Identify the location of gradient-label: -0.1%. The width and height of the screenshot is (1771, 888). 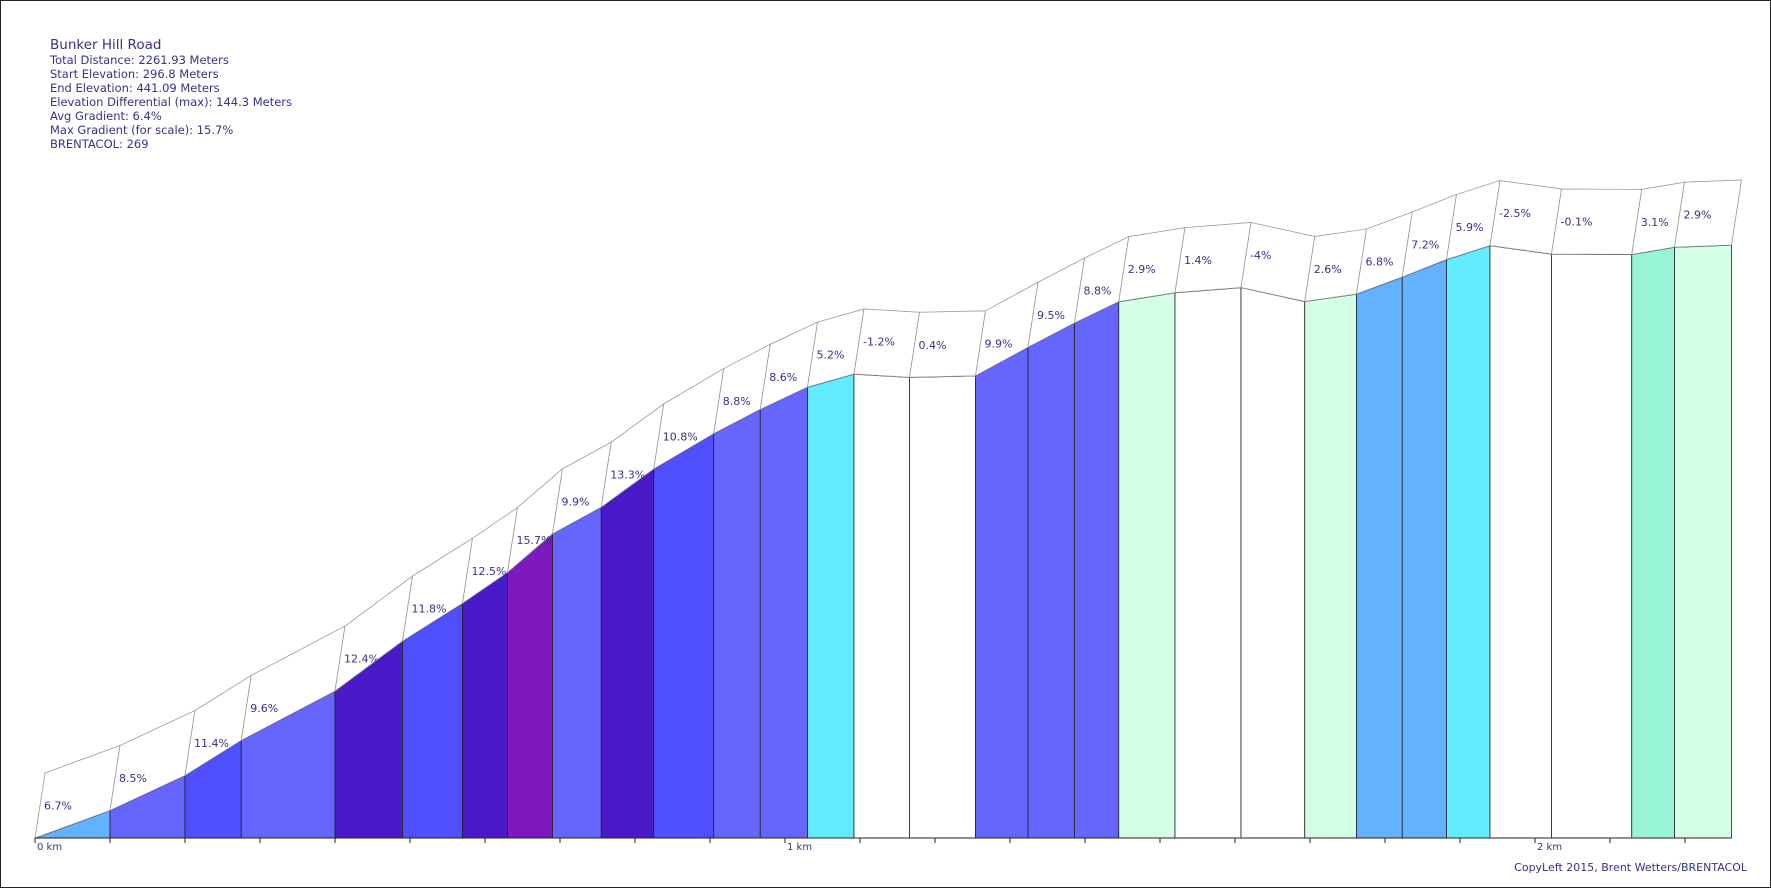
(1577, 221).